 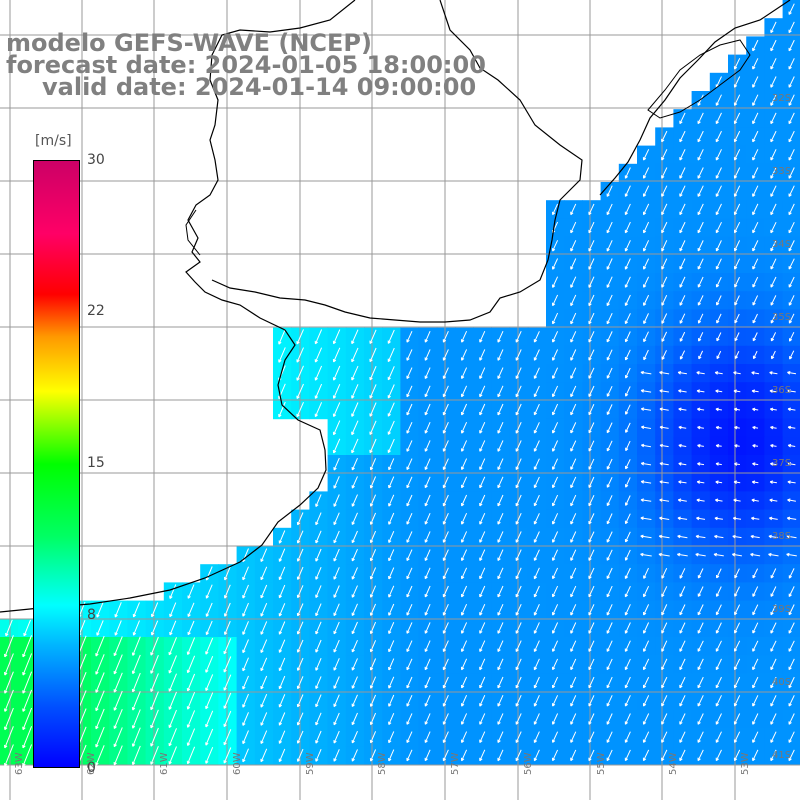 What do you see at coordinates (699, 79) in the screenshot?
I see `lagoon-outline` at bounding box center [699, 79].